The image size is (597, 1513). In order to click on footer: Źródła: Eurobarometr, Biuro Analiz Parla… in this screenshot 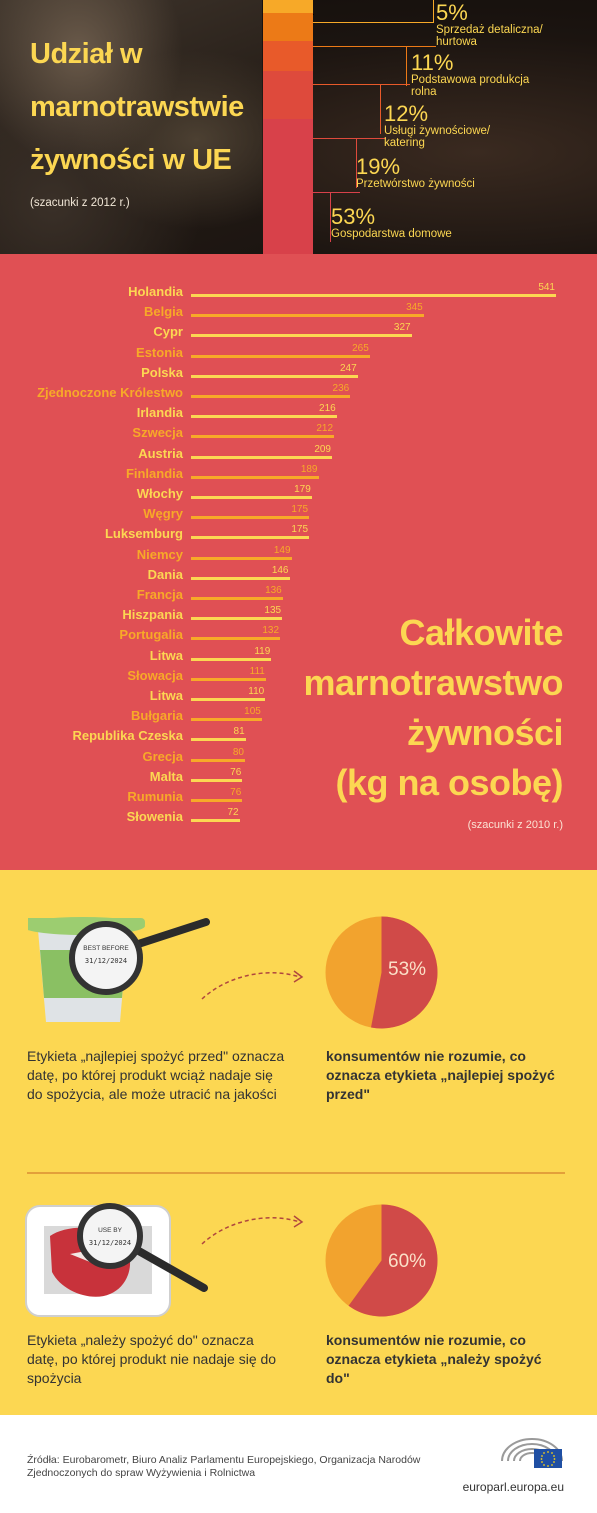, I will do `click(298, 1464)`.